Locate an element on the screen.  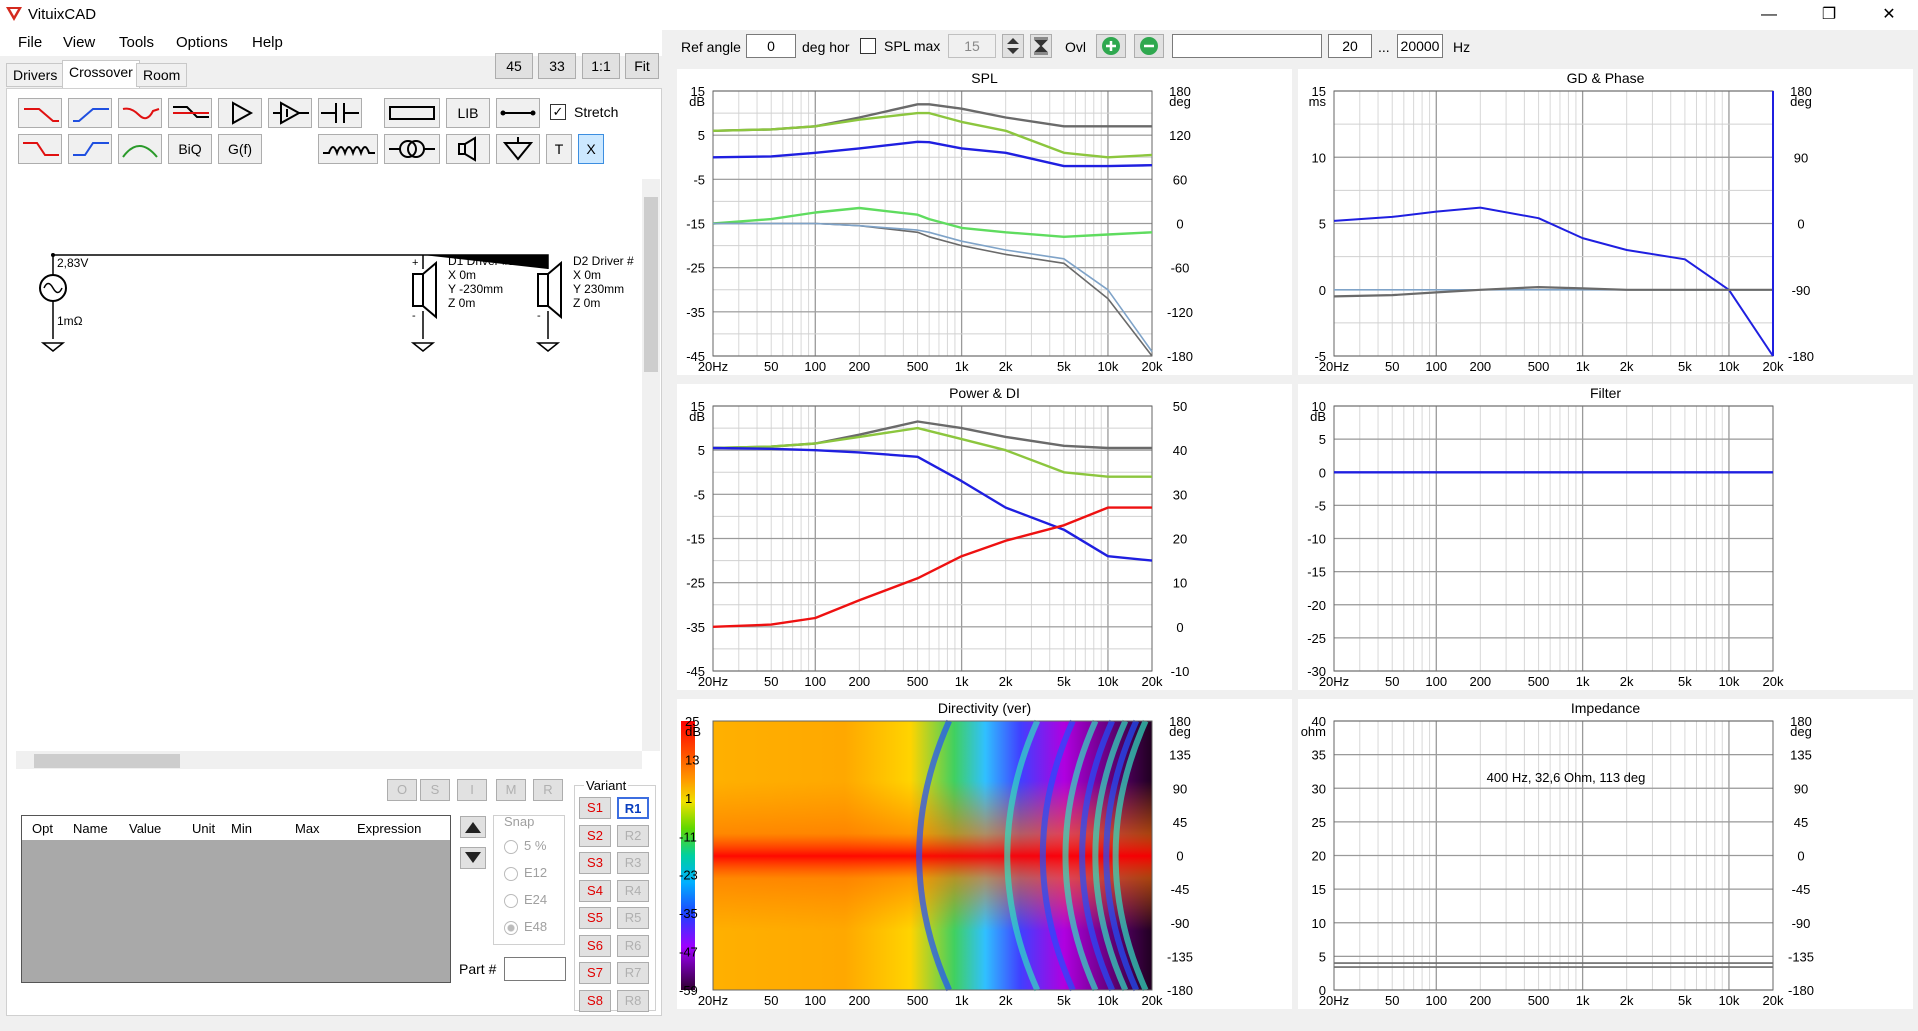
library-button: LIB is located at coordinates (468, 113).